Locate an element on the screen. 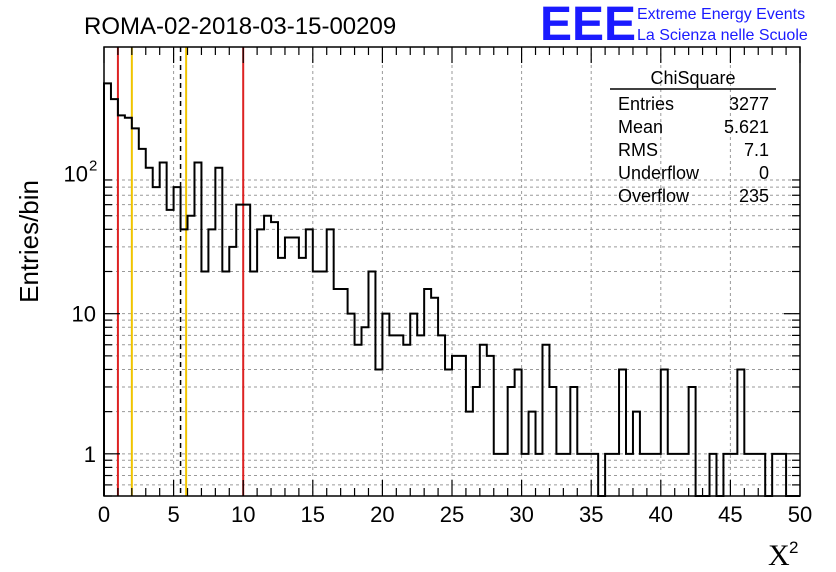 Image resolution: width=836 pixels, height=572 pixels. x-tick-label: 20 is located at coordinates (382, 514).